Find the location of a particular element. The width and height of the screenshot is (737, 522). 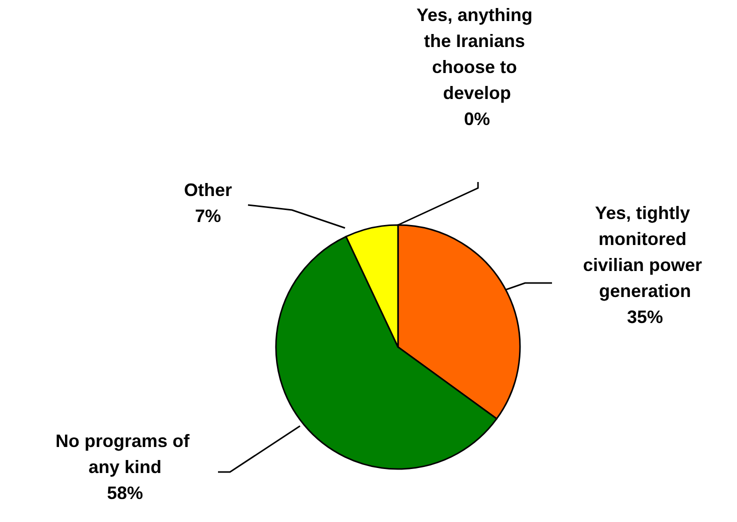

slice-label: Other is located at coordinates (208, 190).